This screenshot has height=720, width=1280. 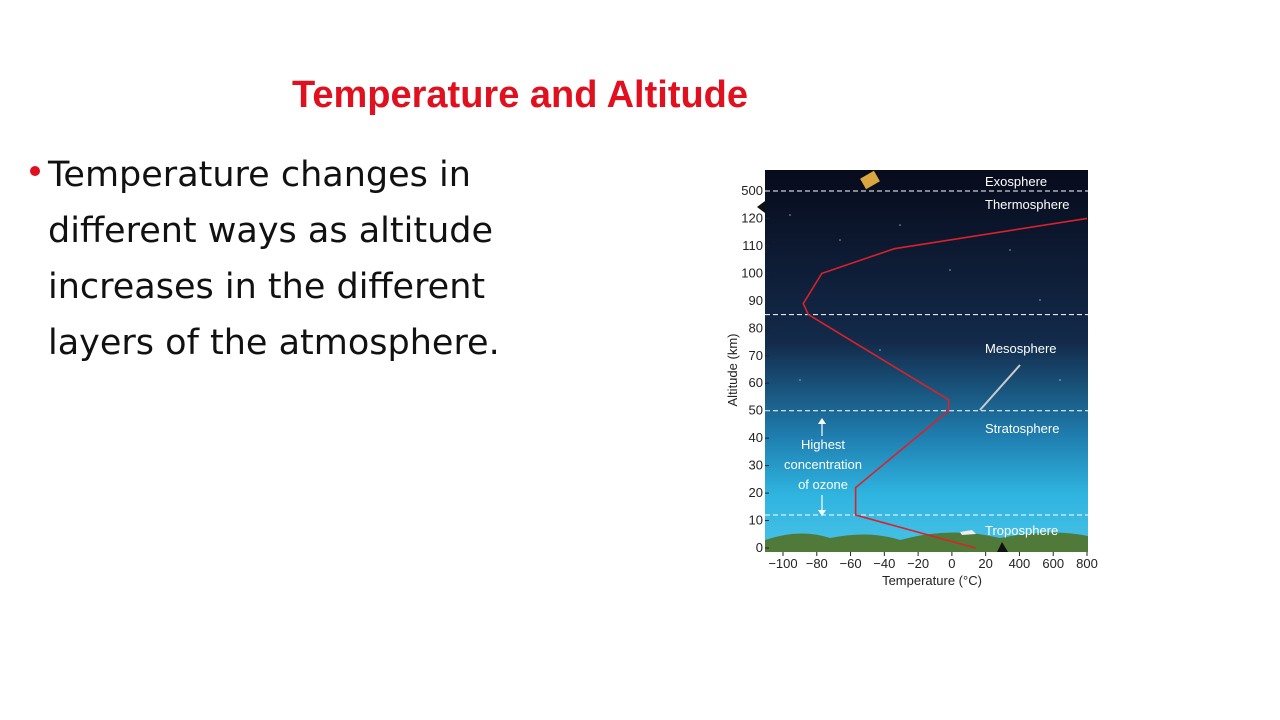 What do you see at coordinates (823, 464) in the screenshot?
I see `ozone-note: concentration` at bounding box center [823, 464].